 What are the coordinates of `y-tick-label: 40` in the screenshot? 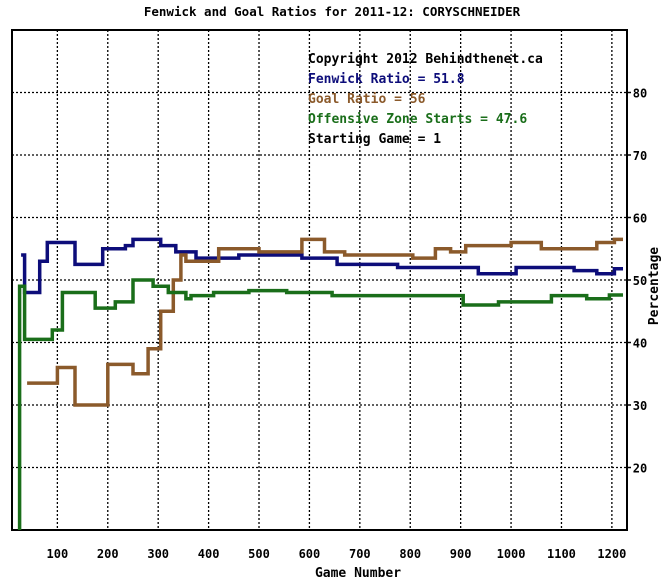 It's located at (640, 344).